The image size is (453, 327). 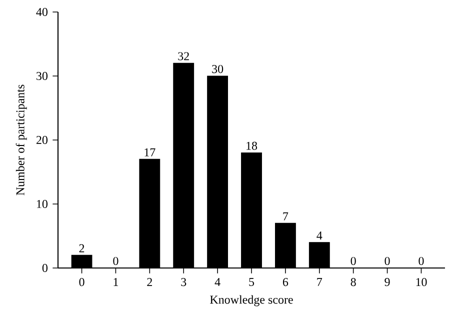 What do you see at coordinates (150, 152) in the screenshot?
I see `data-label: 17` at bounding box center [150, 152].